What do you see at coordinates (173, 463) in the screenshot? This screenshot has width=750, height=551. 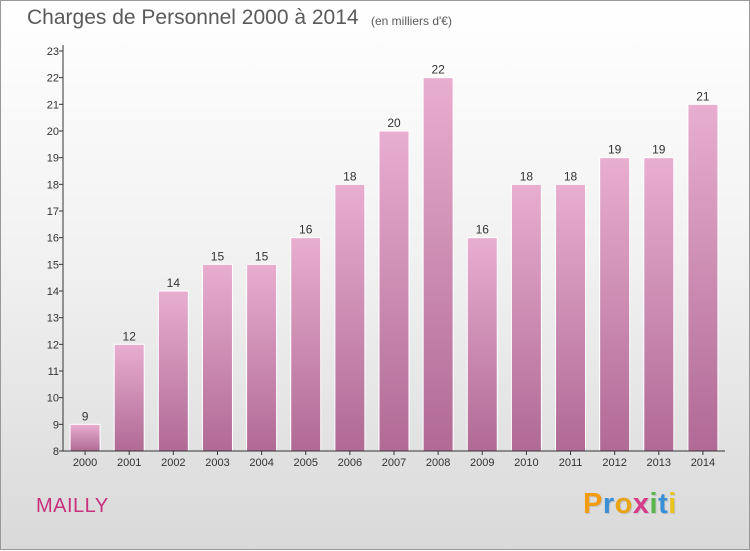 I see `x-tick-label-2002: 2002` at bounding box center [173, 463].